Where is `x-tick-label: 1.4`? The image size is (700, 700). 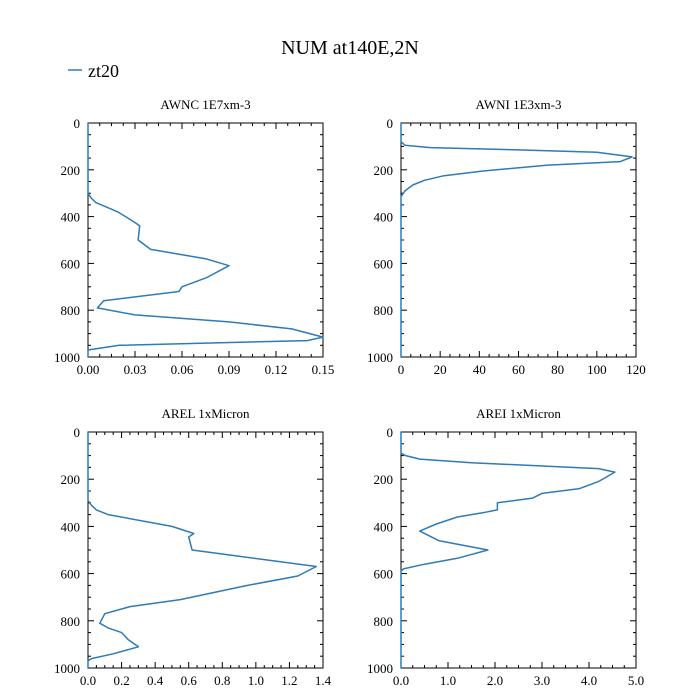
x-tick-label: 1.4 is located at coordinates (323, 680).